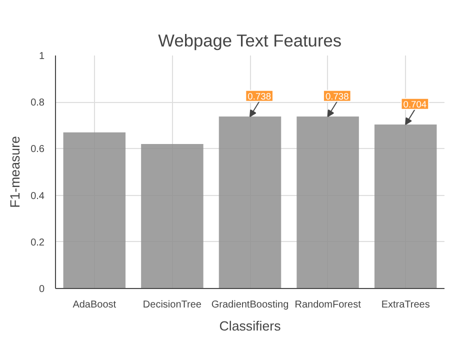 This screenshot has width=474, height=338. I want to click on y-tick-label: 0.8, so click(37, 103).